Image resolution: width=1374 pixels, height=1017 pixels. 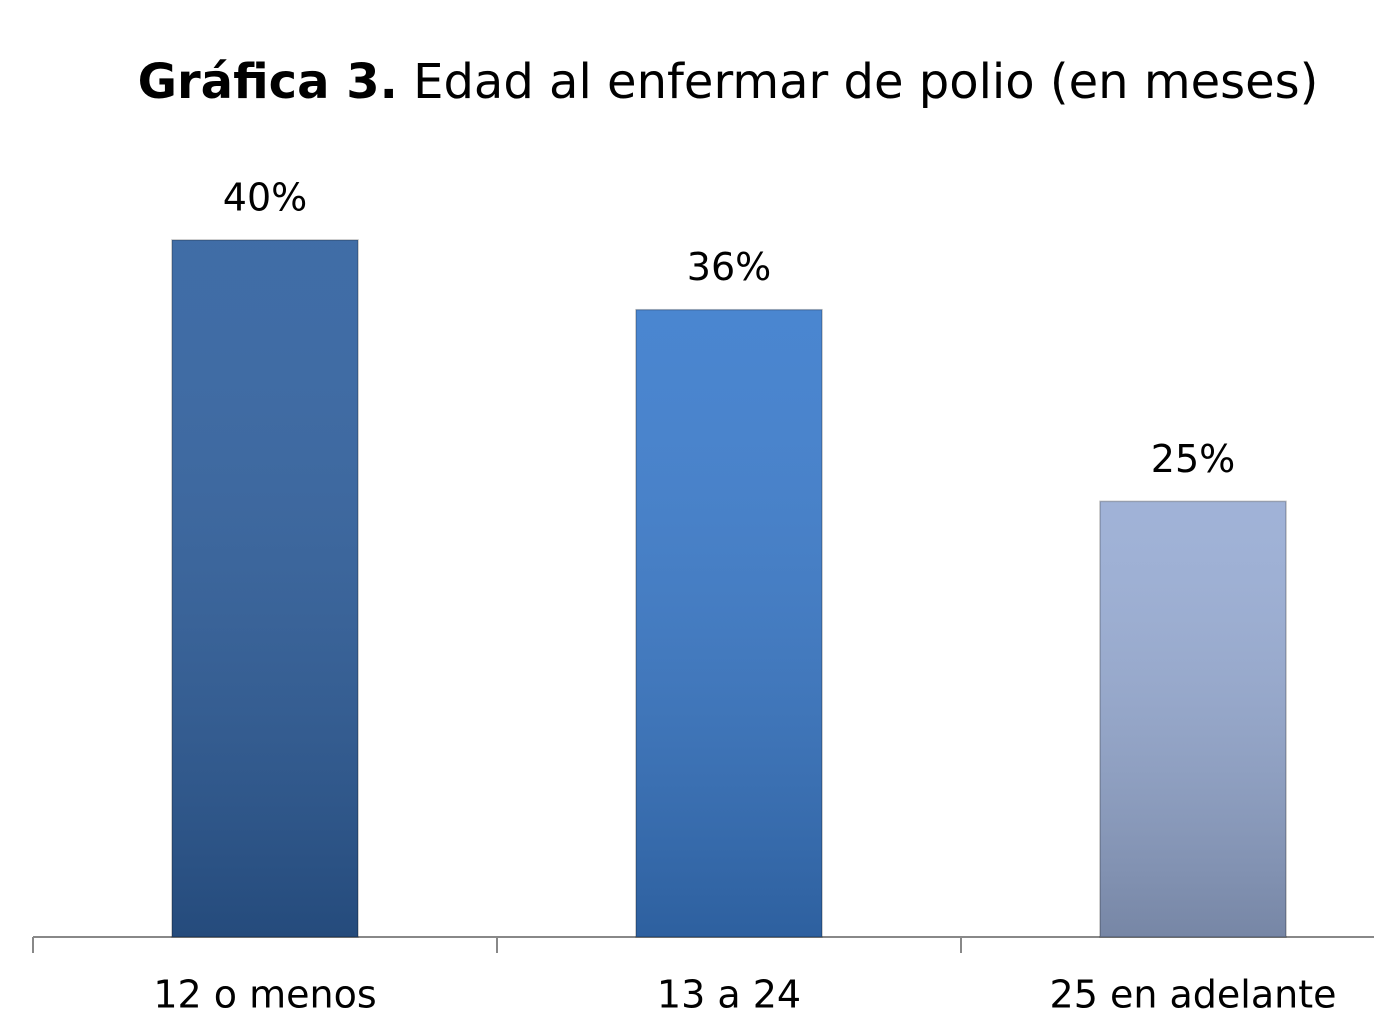 I want to click on value-label: 25%, so click(x=1193, y=459).